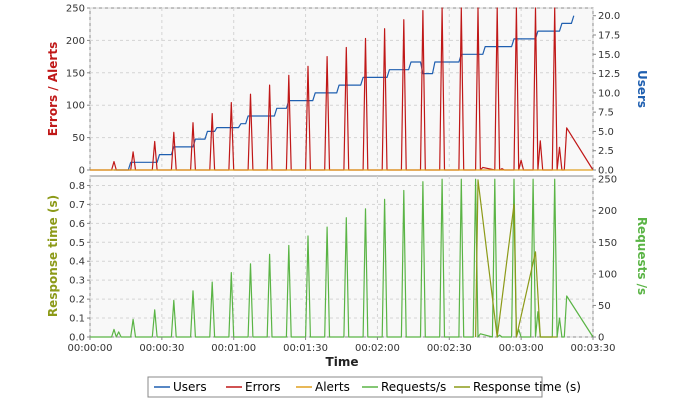 This screenshot has width=690, height=400. Describe the element at coordinates (521, 348) in the screenshot. I see `x-tick-label: 00:03:00` at that location.